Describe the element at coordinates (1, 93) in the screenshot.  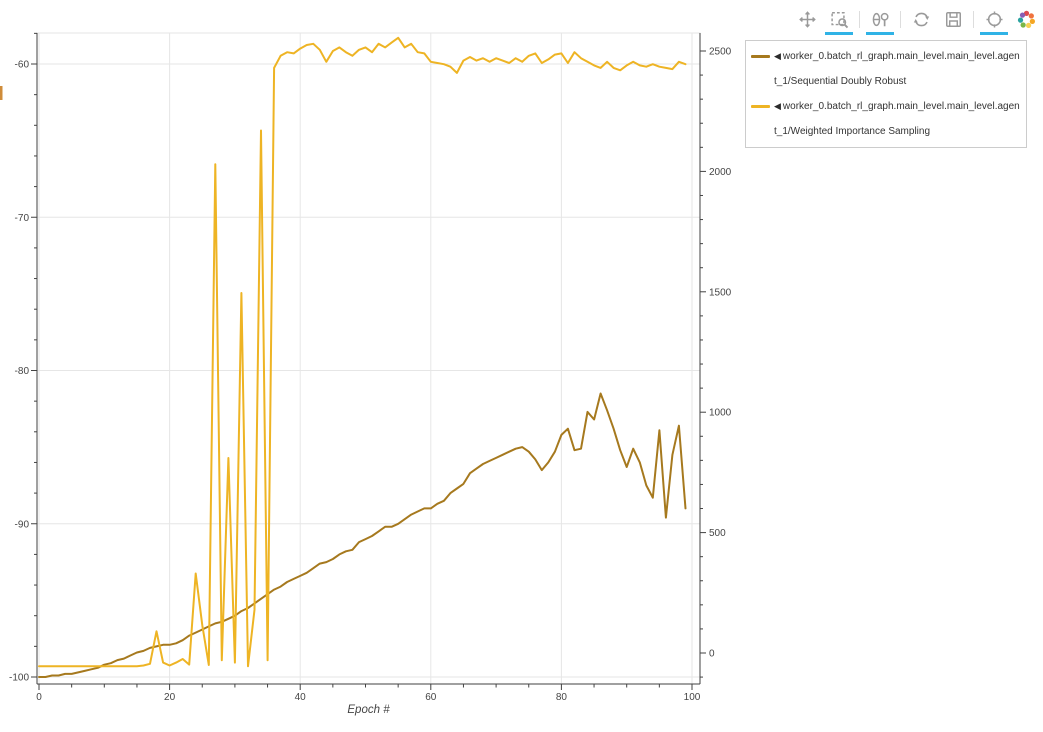
I see `clipped-y-axis-label` at that location.